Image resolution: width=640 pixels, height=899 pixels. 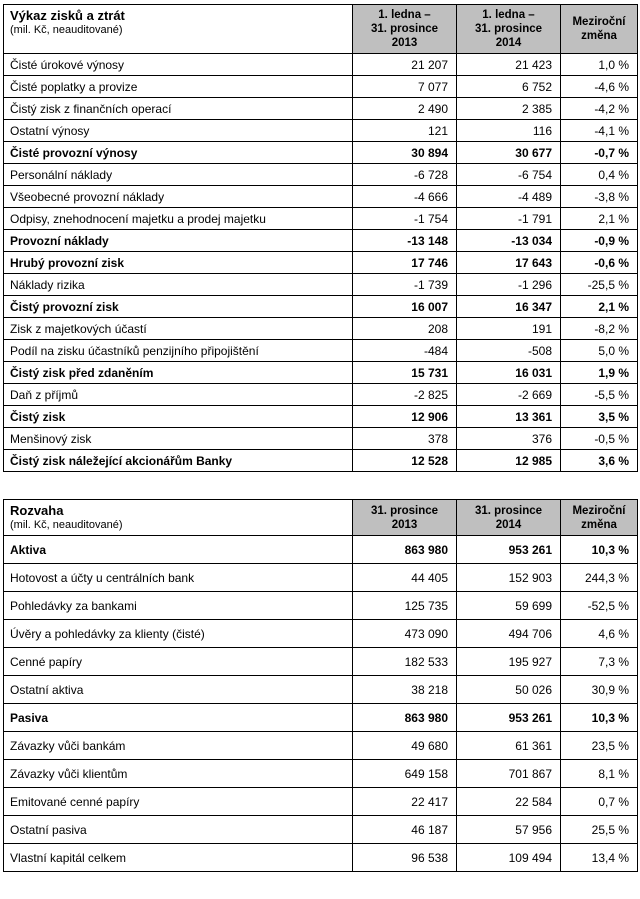 What do you see at coordinates (404, 285) in the screenshot?
I see `value-2013: -1 739` at bounding box center [404, 285].